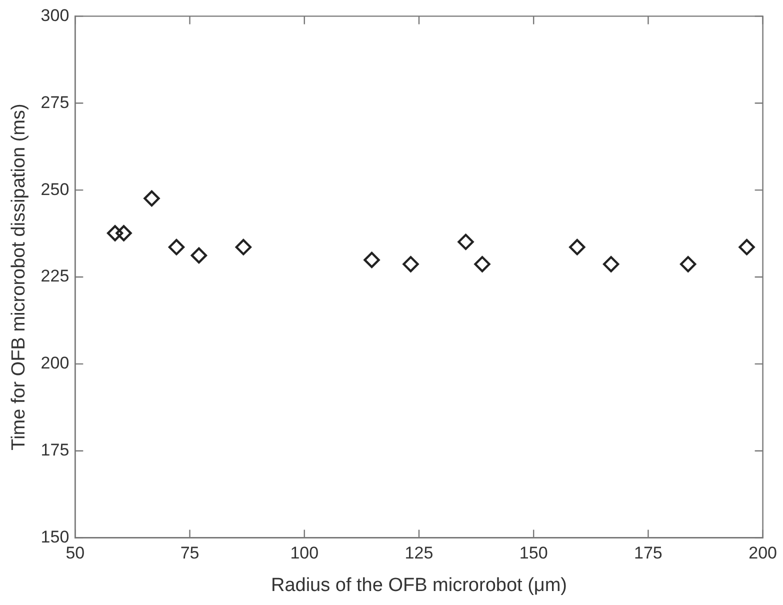 The width and height of the screenshot is (783, 605). I want to click on y-tick-label: 175, so click(55, 450).